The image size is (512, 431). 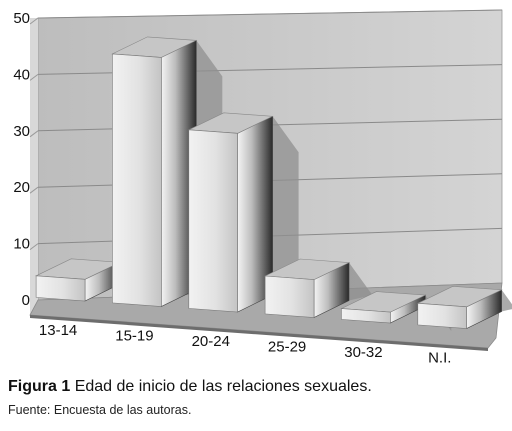 What do you see at coordinates (363, 352) in the screenshot?
I see `x-tick-label: 30-32` at bounding box center [363, 352].